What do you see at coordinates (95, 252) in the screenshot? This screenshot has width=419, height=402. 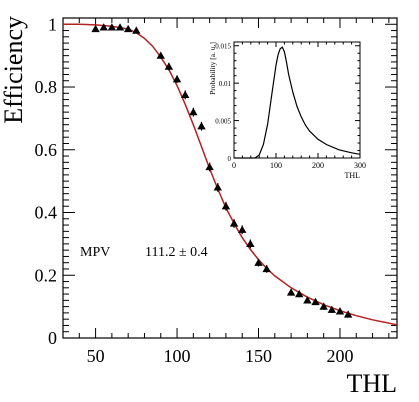 I see `mpv-label: MPV` at bounding box center [95, 252].